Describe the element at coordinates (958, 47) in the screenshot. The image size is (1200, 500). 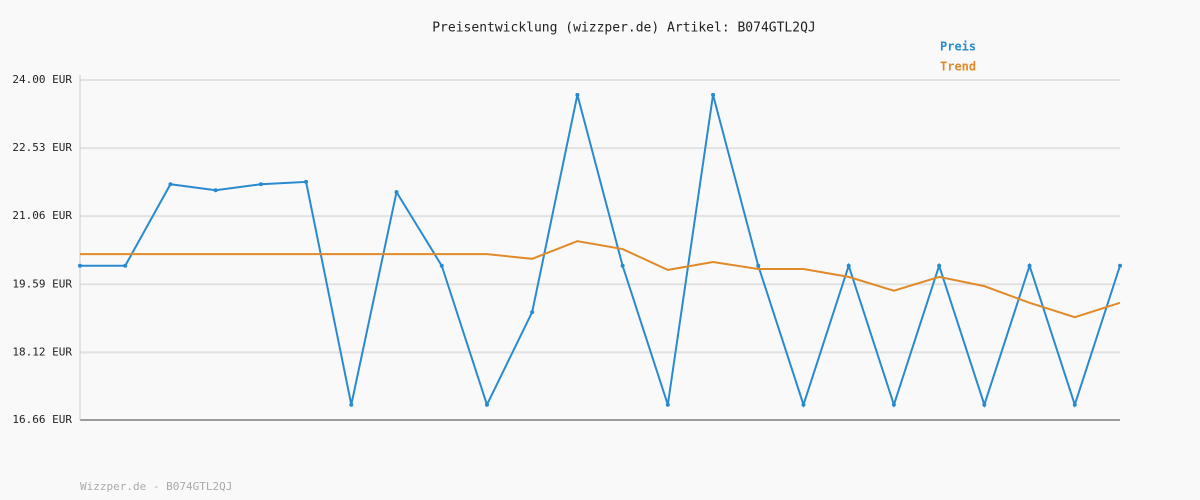
I see `legend-label: Preis` at that location.